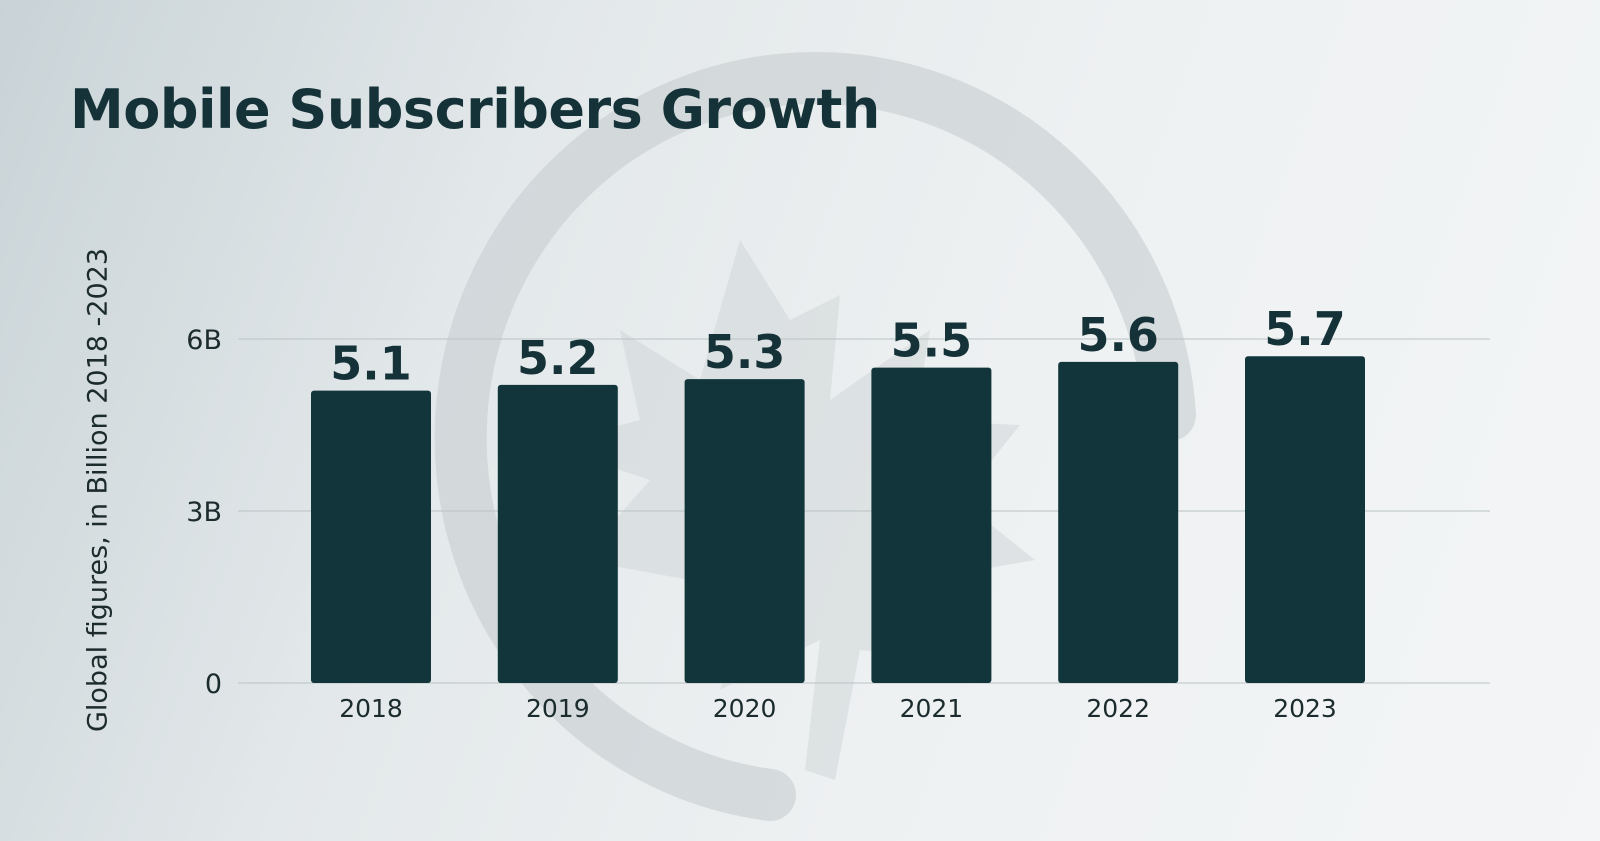 This screenshot has height=841, width=1600. What do you see at coordinates (204, 340) in the screenshot?
I see `y-tick-label: 6B` at bounding box center [204, 340].